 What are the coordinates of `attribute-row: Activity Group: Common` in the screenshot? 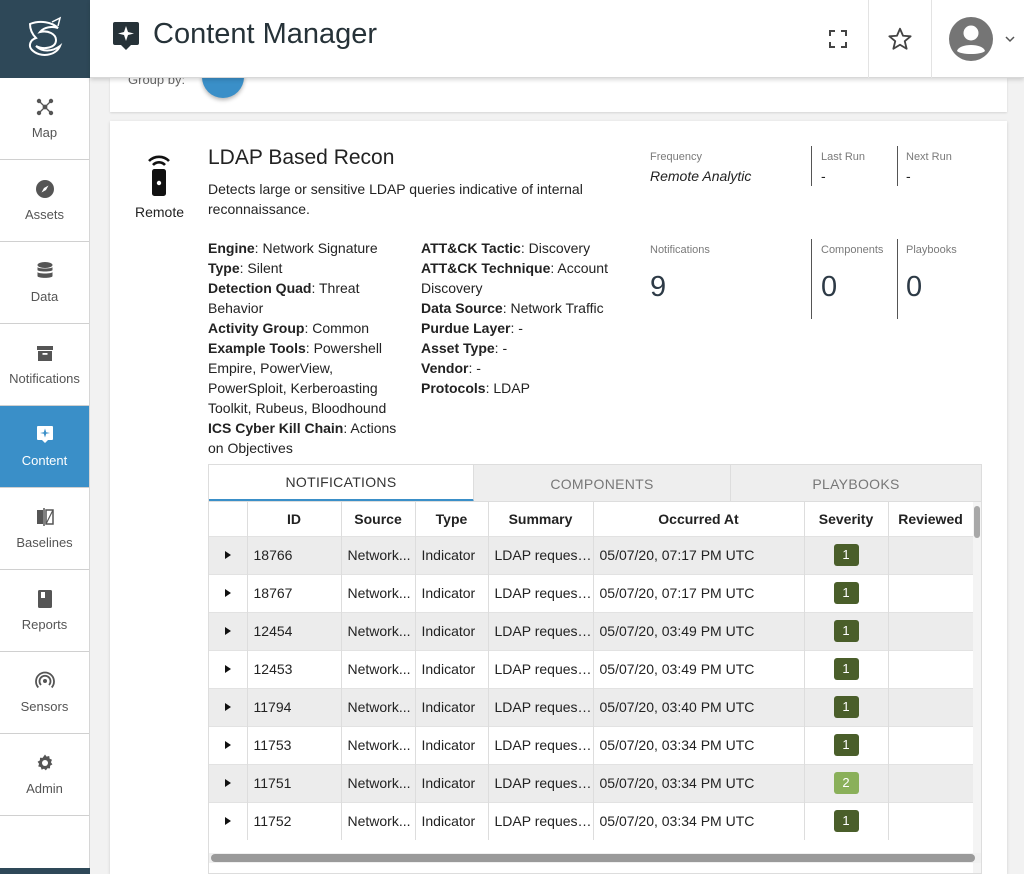 It's located at (289, 328).